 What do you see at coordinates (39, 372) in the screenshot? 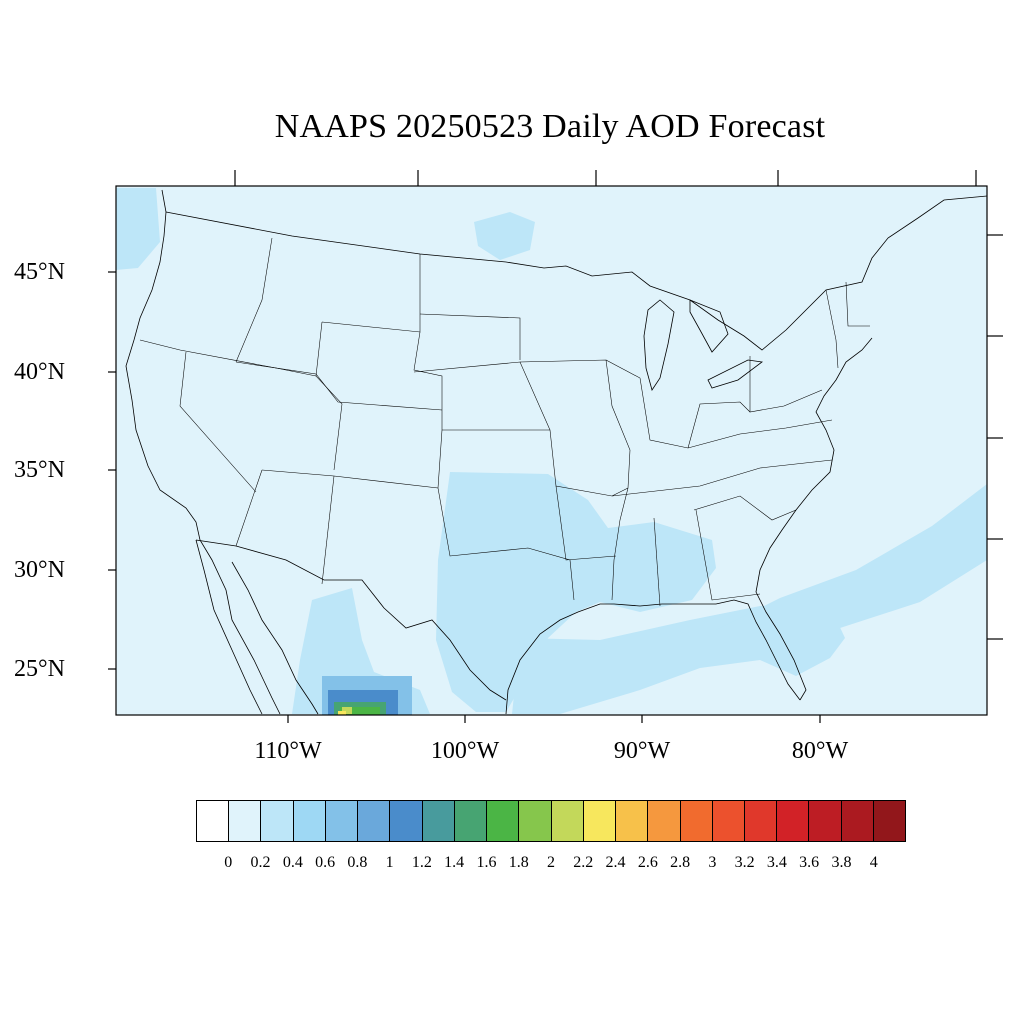
I see `lat-label-40n: 40°N` at bounding box center [39, 372].